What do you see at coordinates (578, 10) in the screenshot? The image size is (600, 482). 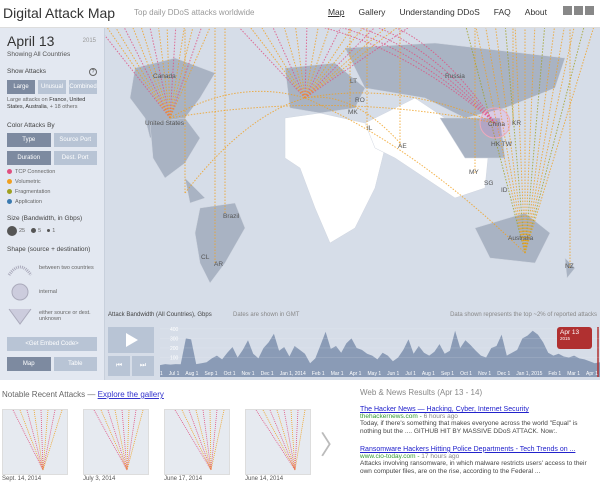 I see `twitter-icon` at bounding box center [578, 10].